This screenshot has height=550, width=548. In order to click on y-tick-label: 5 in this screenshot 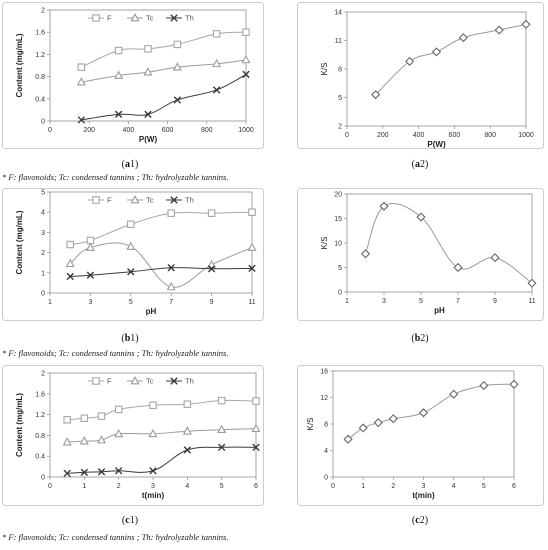, I will do `click(340, 98)`.